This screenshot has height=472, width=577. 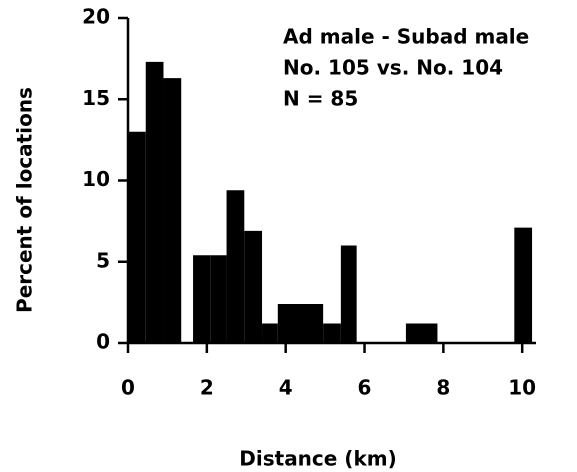 What do you see at coordinates (443, 388) in the screenshot?
I see `x-tick-label: 8` at bounding box center [443, 388].